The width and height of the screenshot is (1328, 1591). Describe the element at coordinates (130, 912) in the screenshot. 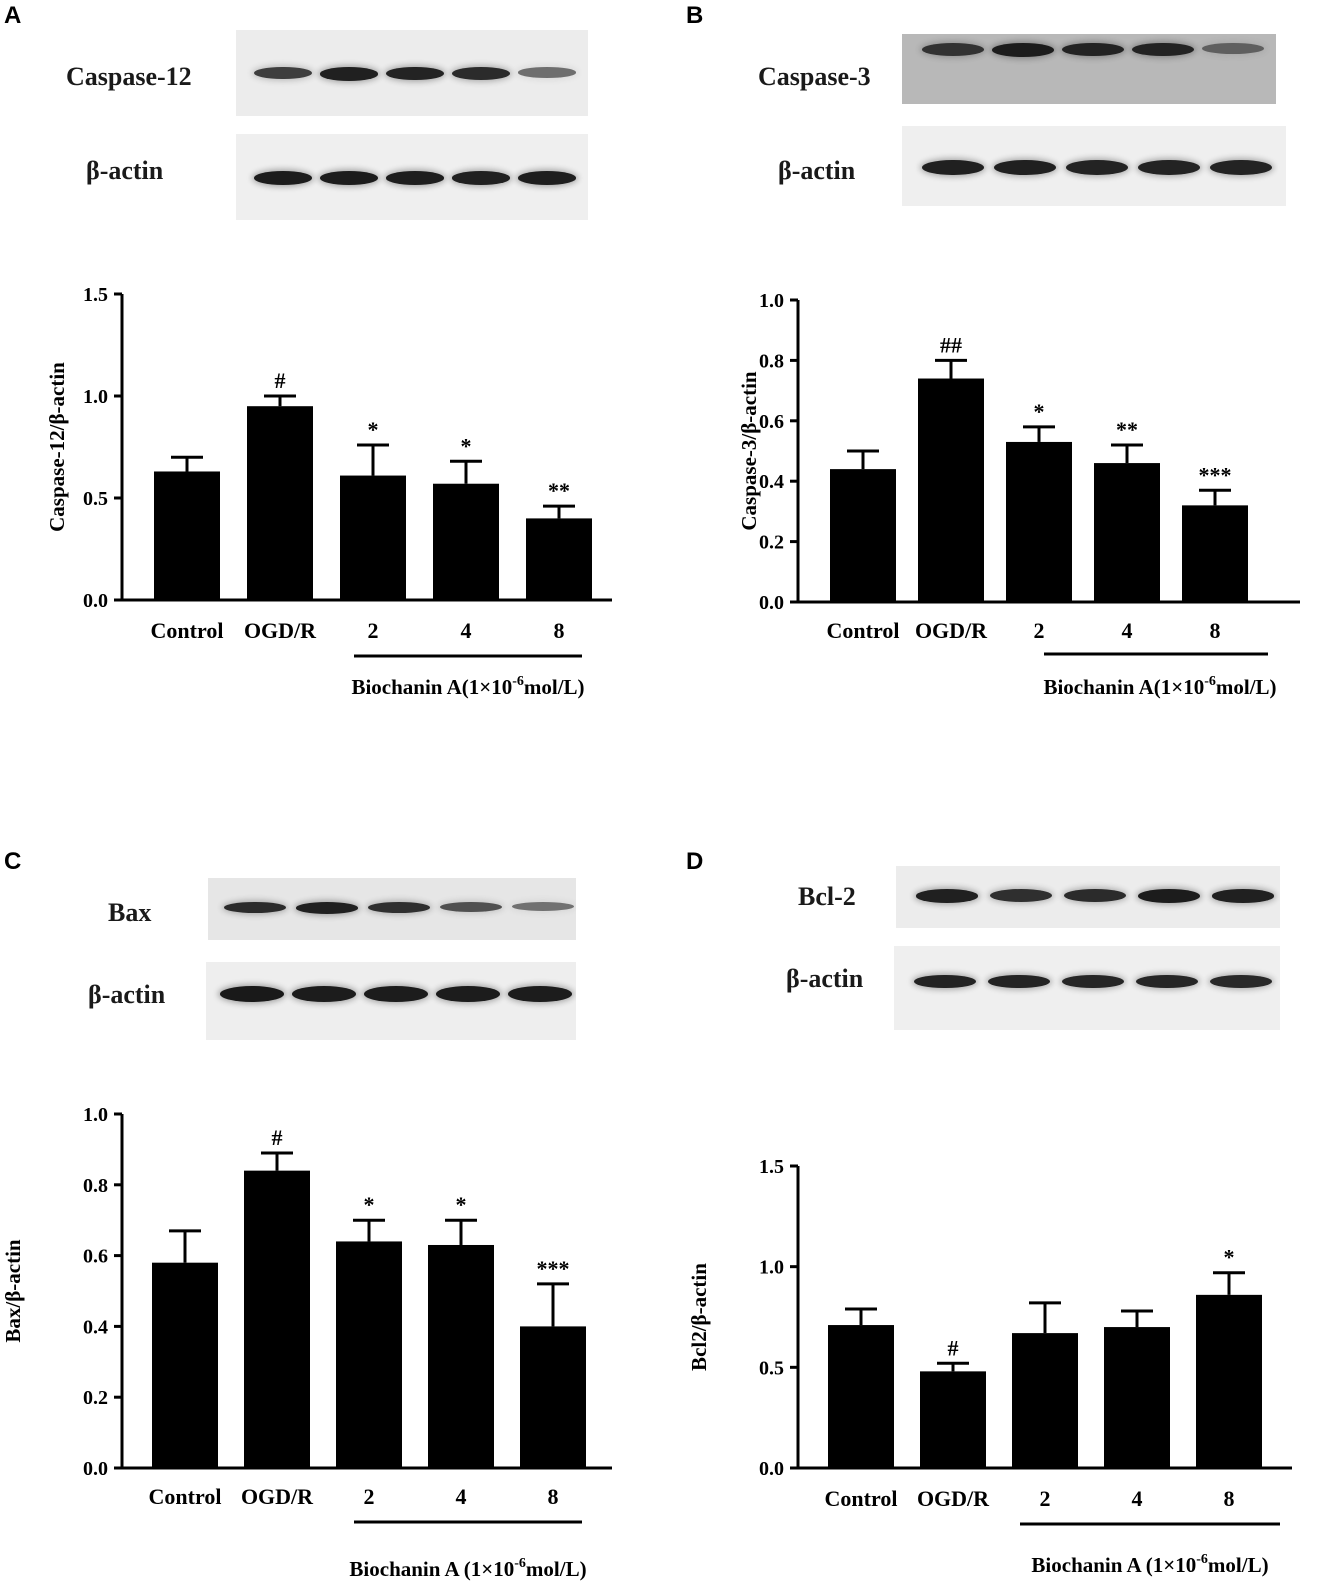

I see `blot-label-bax: Bax` at that location.